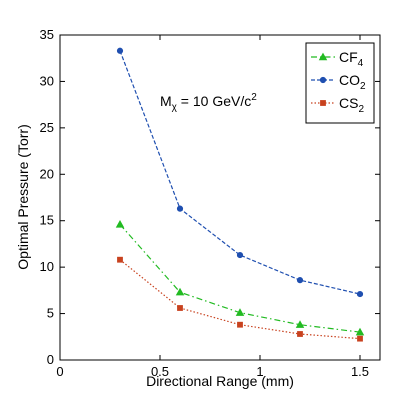 The height and width of the screenshot is (409, 409). I want to click on y-tick-label: 15, so click(47, 220).